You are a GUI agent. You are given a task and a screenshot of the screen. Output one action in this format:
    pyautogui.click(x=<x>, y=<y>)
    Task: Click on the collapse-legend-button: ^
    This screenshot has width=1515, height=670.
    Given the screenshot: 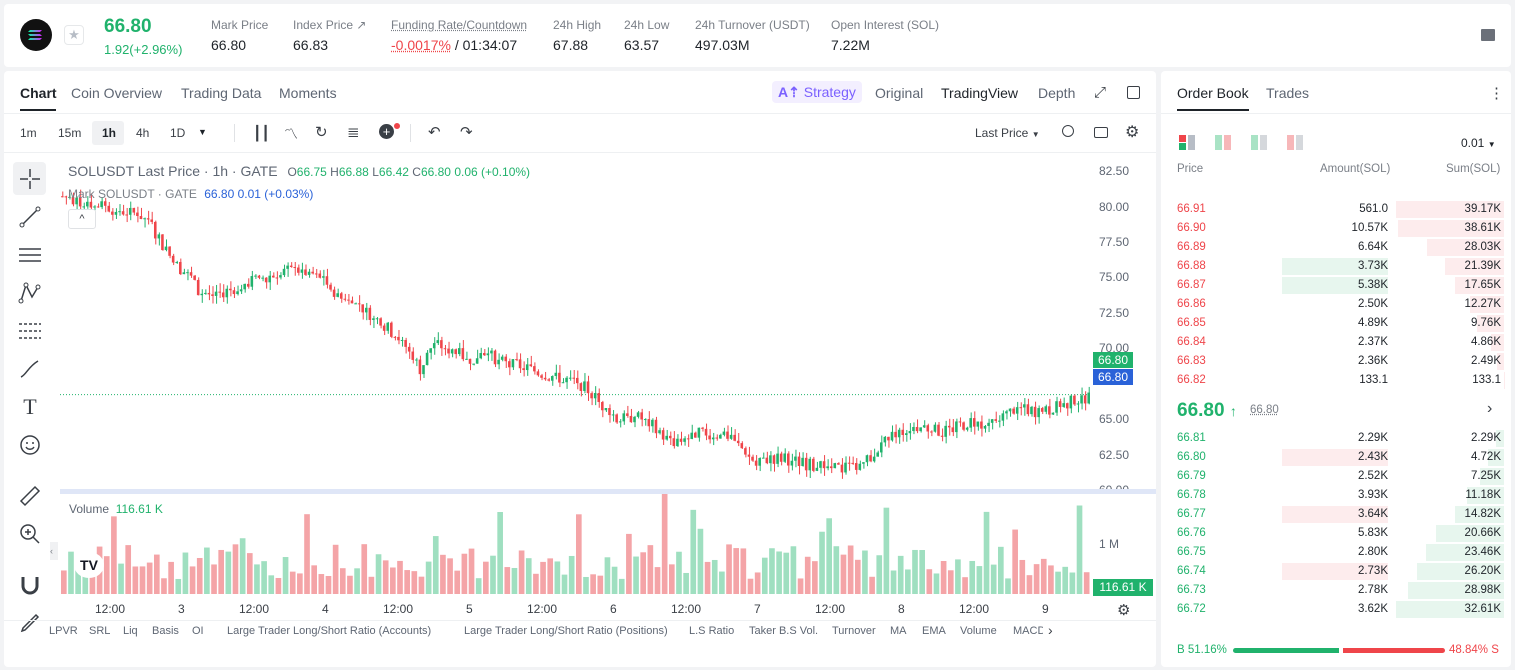 What is the action you would take?
    pyautogui.click(x=82, y=219)
    